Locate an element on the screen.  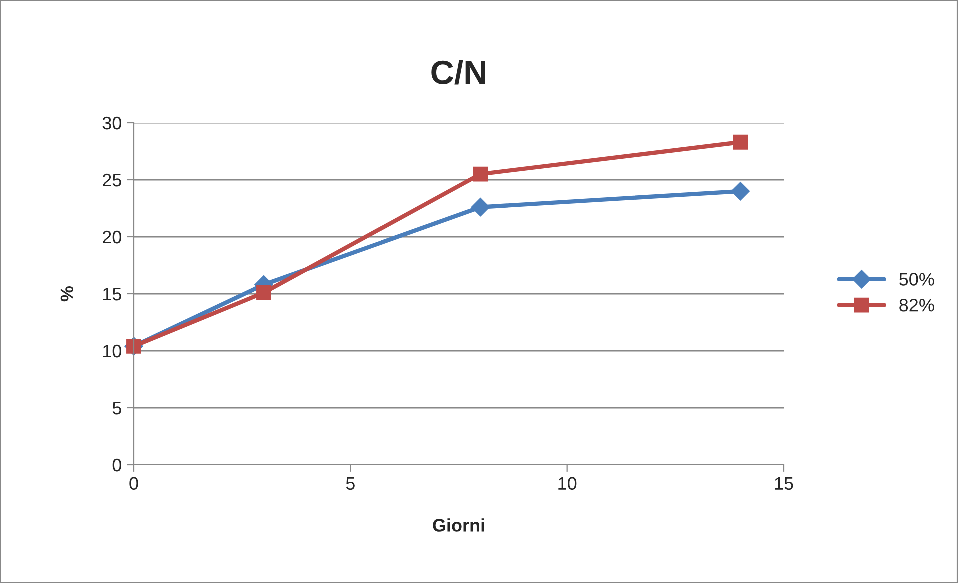
chart-title: C/N is located at coordinates (459, 72).